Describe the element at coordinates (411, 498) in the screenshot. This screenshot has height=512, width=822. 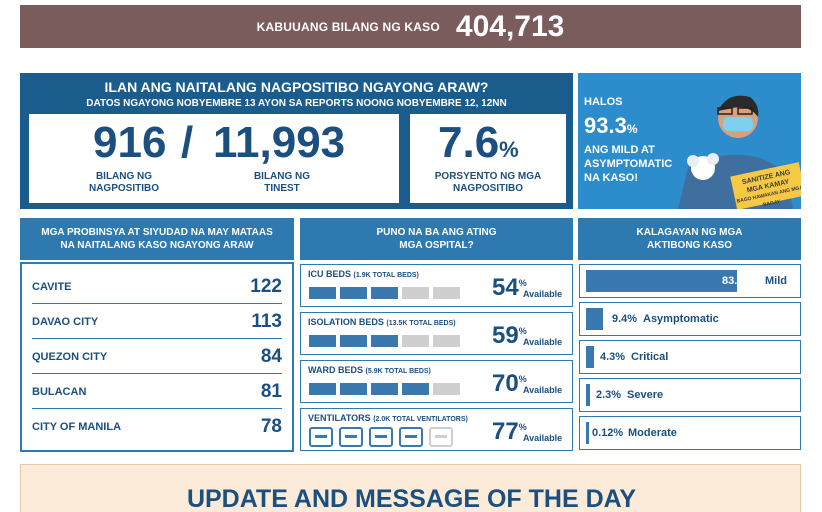
I see `update-title: UPDATE AND MESSAGE OF THE DAY` at that location.